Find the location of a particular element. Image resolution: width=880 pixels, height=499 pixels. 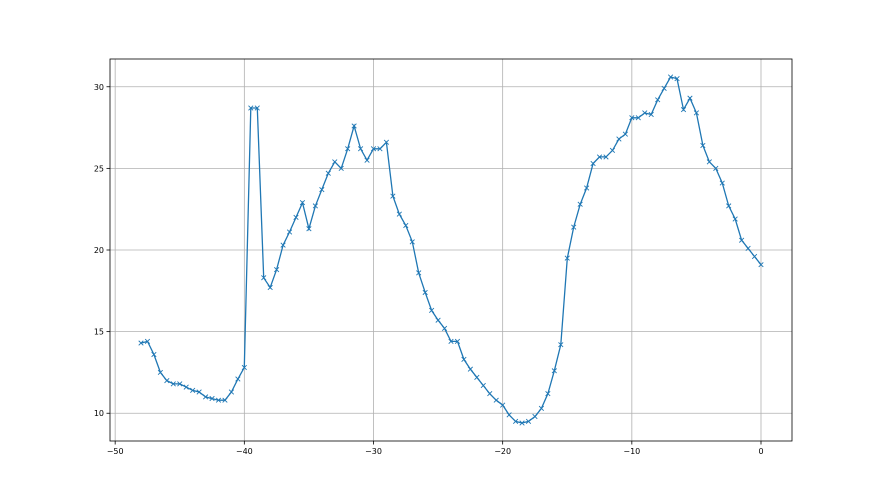

x-tick-label: −10 is located at coordinates (631, 451).